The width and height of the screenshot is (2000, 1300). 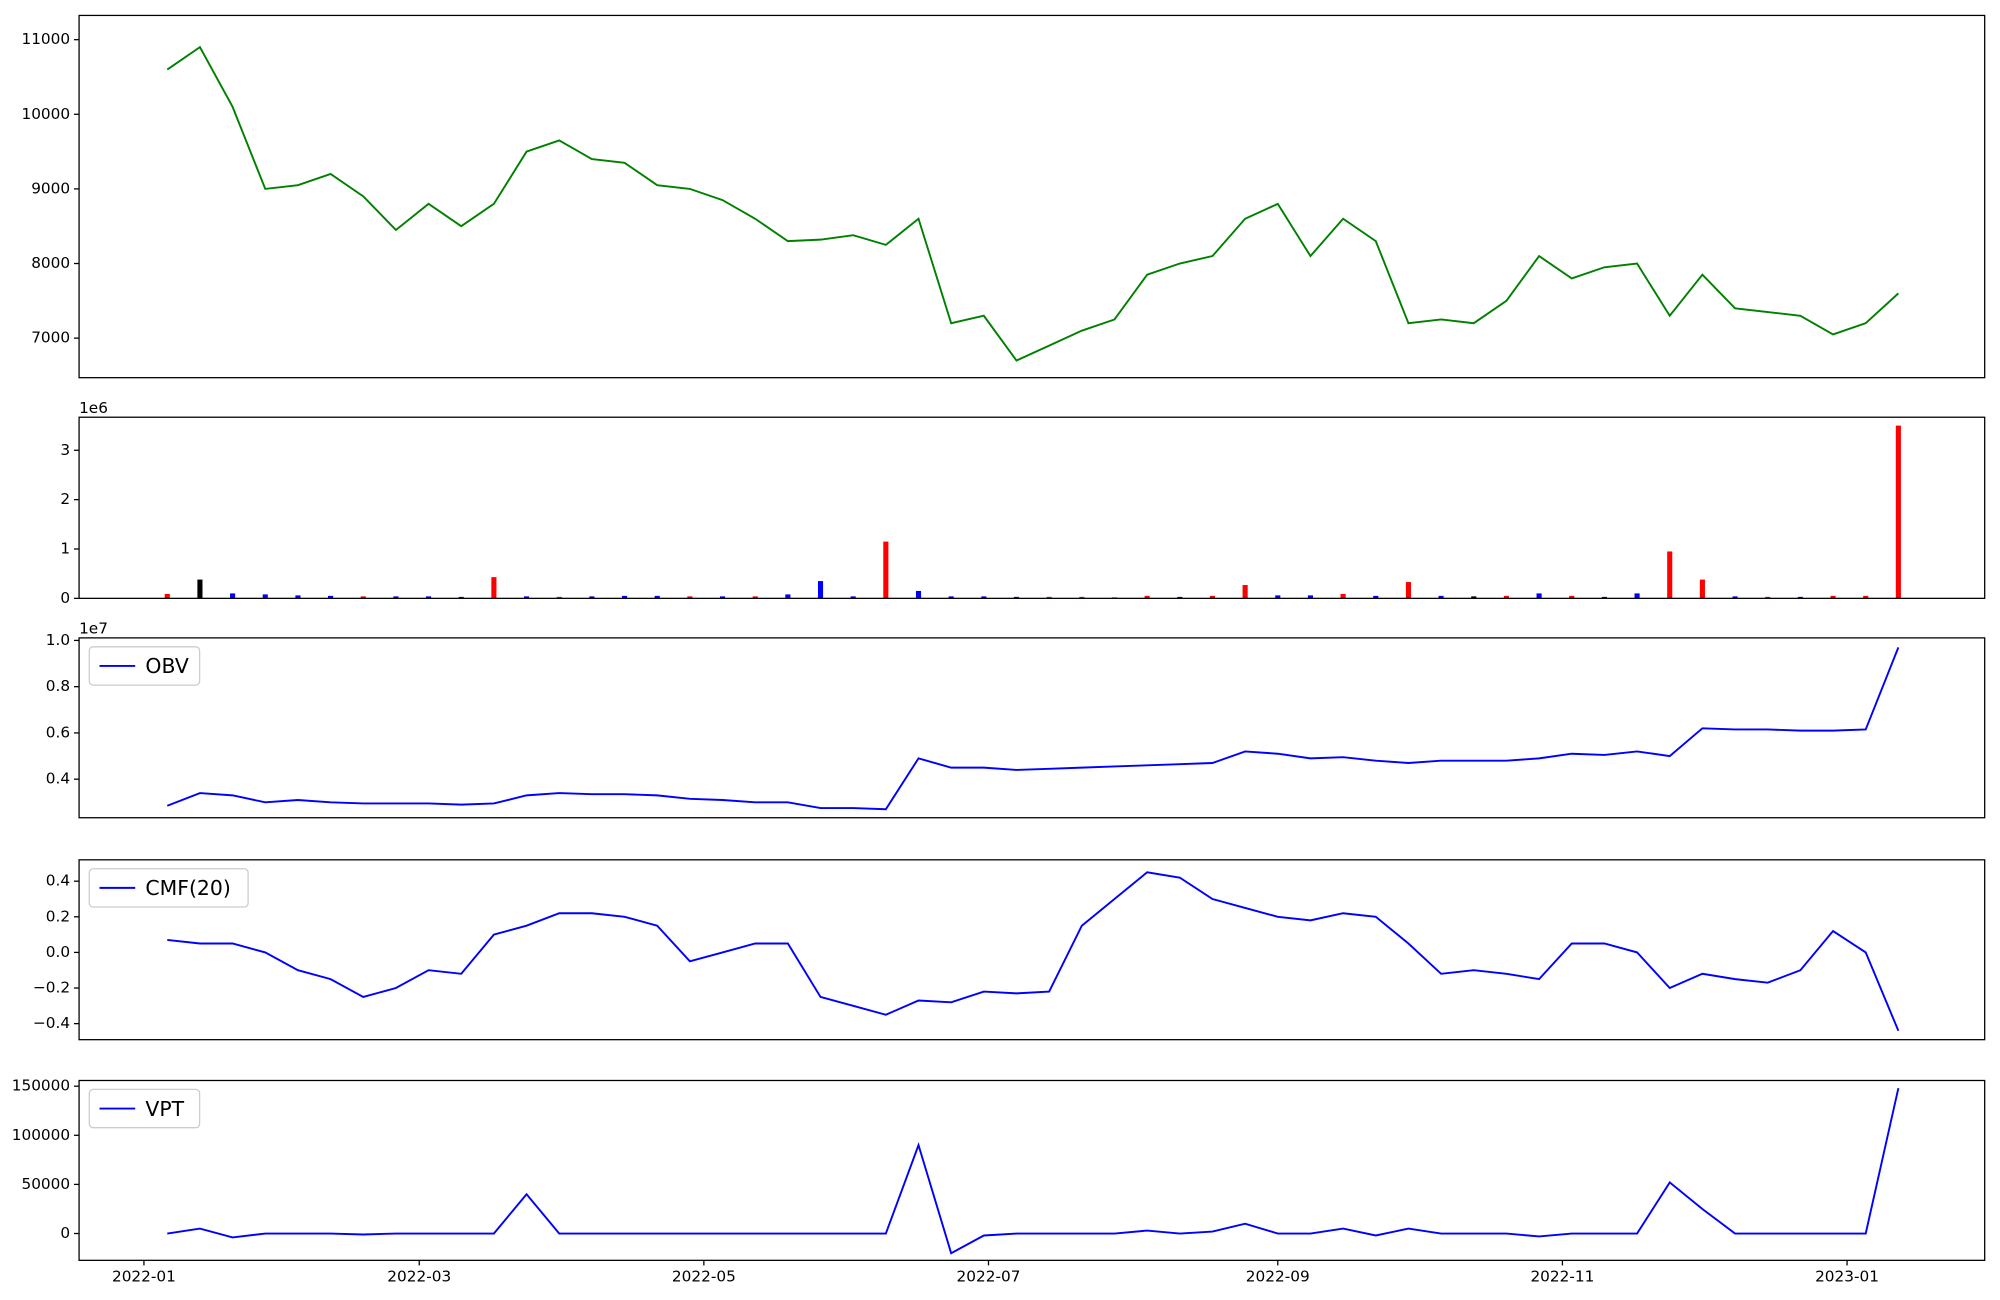 I want to click on x-tick-label: 2022-05, so click(x=704, y=1276).